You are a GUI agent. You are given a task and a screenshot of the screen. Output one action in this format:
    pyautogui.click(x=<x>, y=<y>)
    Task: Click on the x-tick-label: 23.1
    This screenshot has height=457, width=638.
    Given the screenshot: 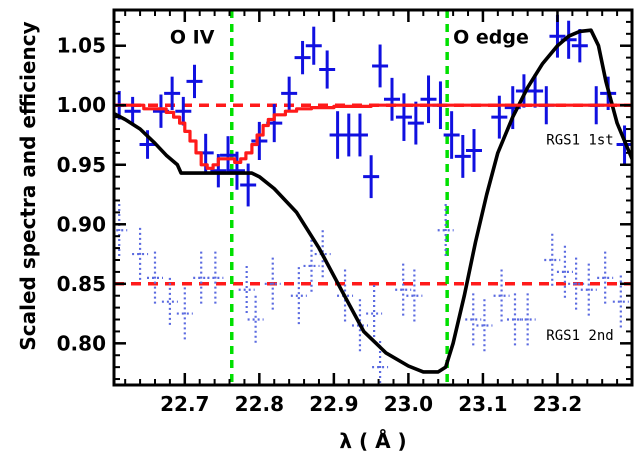 What is the action you would take?
    pyautogui.click(x=482, y=404)
    